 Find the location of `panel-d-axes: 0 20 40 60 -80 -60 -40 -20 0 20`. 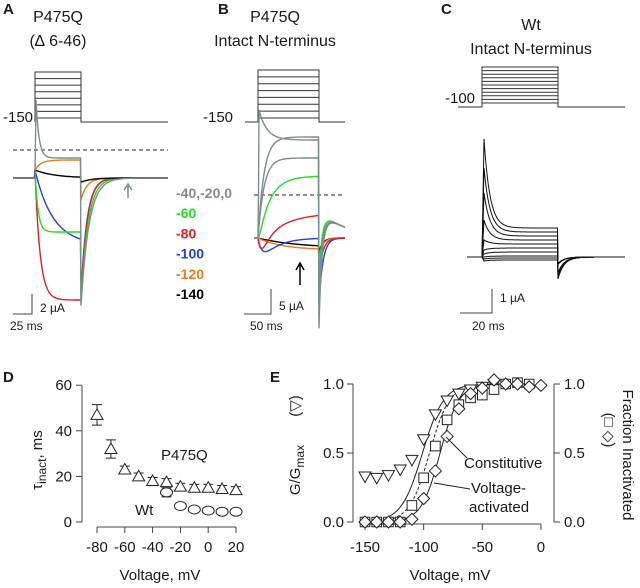

panel-d-axes: 0 20 40 60 -80 -60 -40 -20 0 20 is located at coordinates (149, 466).